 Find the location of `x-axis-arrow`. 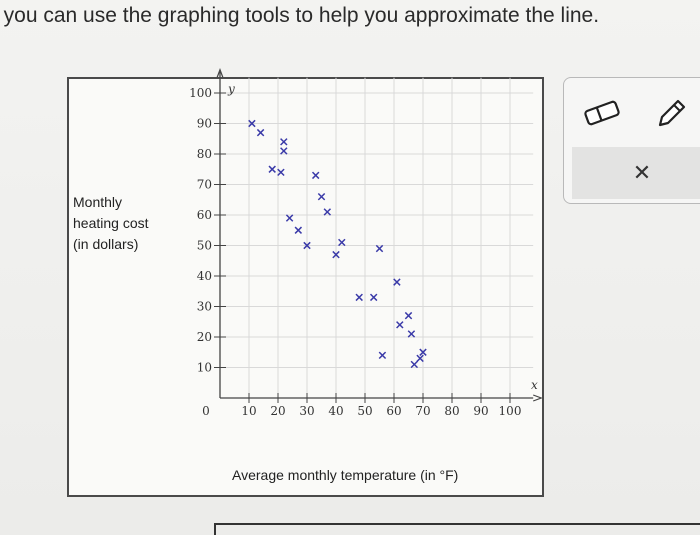

x-axis-arrow is located at coordinates (537, 398).